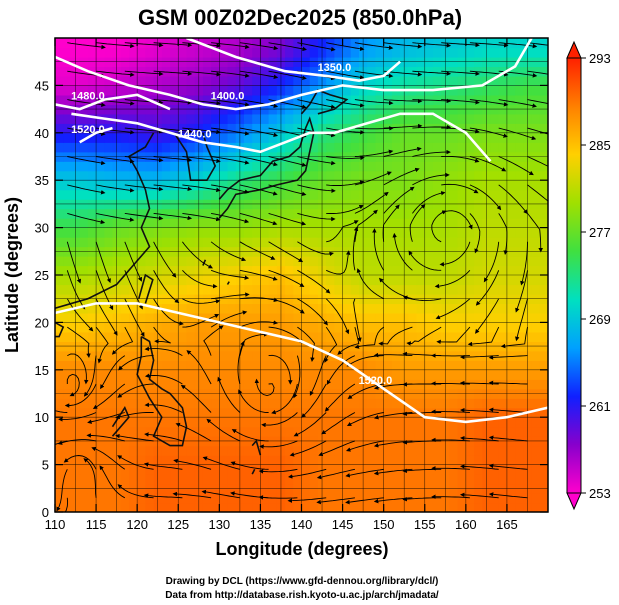 The height and width of the screenshot is (605, 619). I want to click on contour-line, so click(281, 137).